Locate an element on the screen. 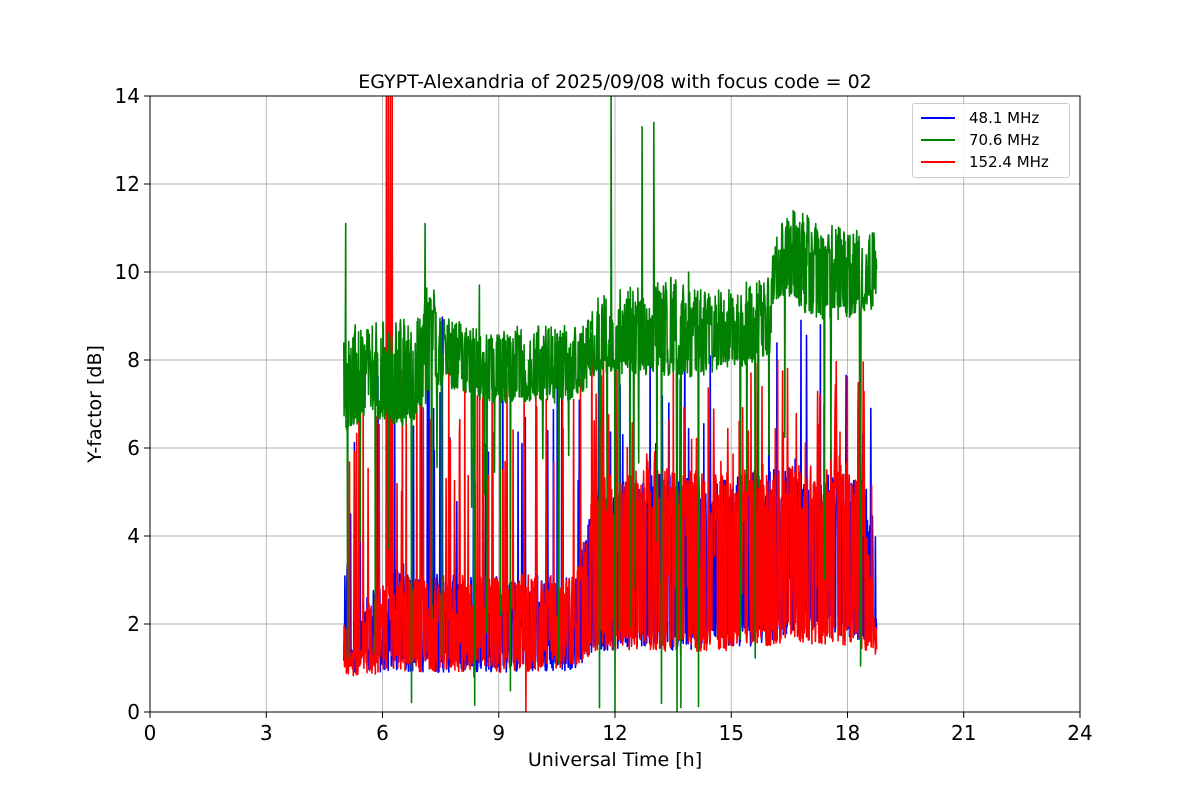 The image size is (1200, 800). legend-swatch-blue is located at coordinates (938, 118).